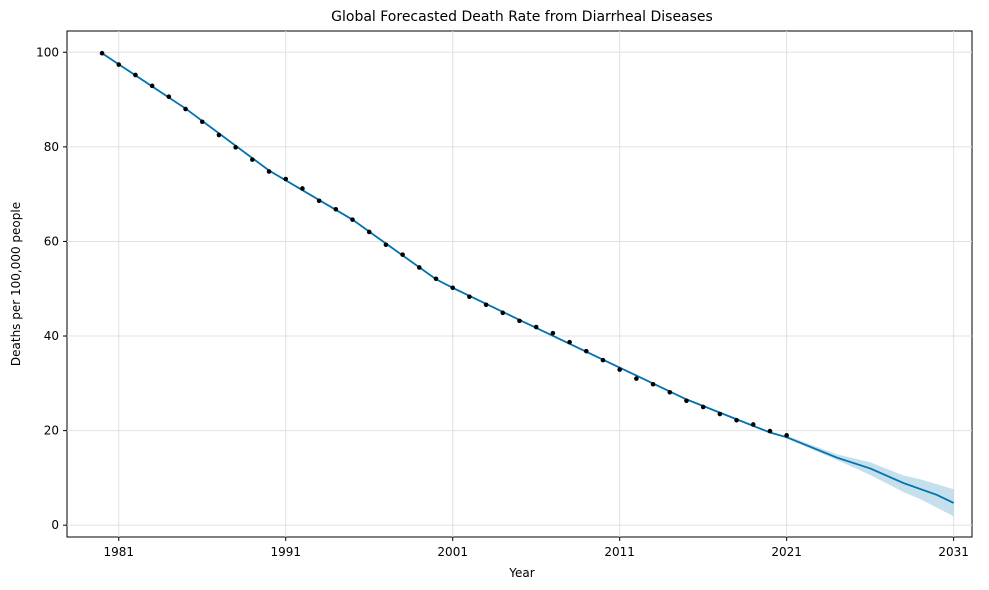  What do you see at coordinates (619, 552) in the screenshot?
I see `x-tick-label: 2011` at bounding box center [619, 552].